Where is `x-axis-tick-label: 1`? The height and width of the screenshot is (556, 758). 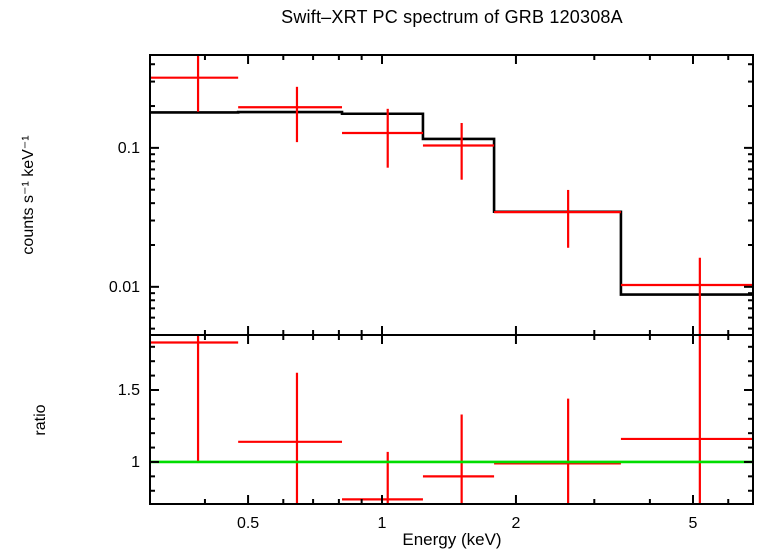
x-axis-tick-label: 1 is located at coordinates (382, 523).